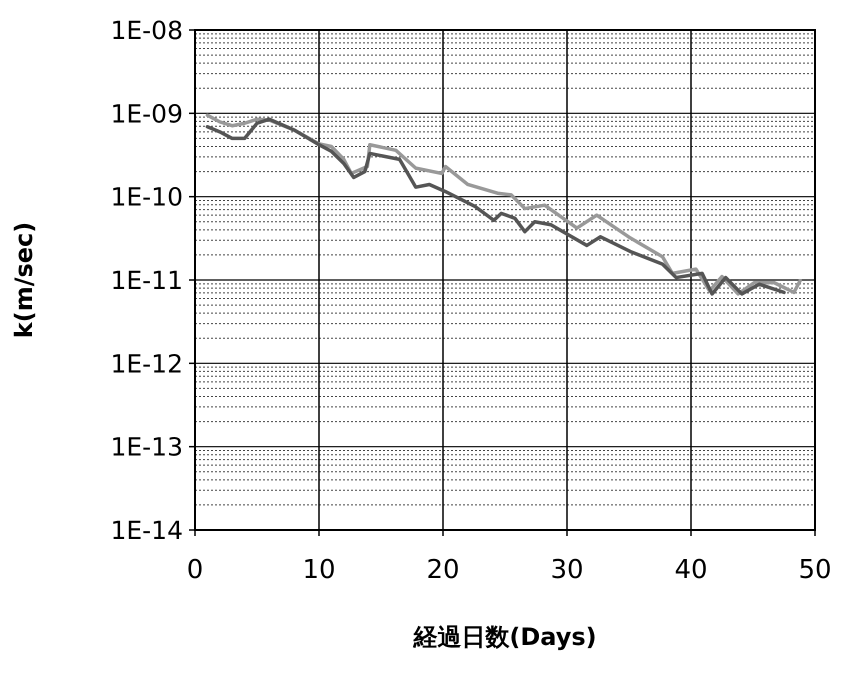 The image size is (849, 673). What do you see at coordinates (146, 447) in the screenshot?
I see `y-tick-label: 1E-13` at bounding box center [146, 447].